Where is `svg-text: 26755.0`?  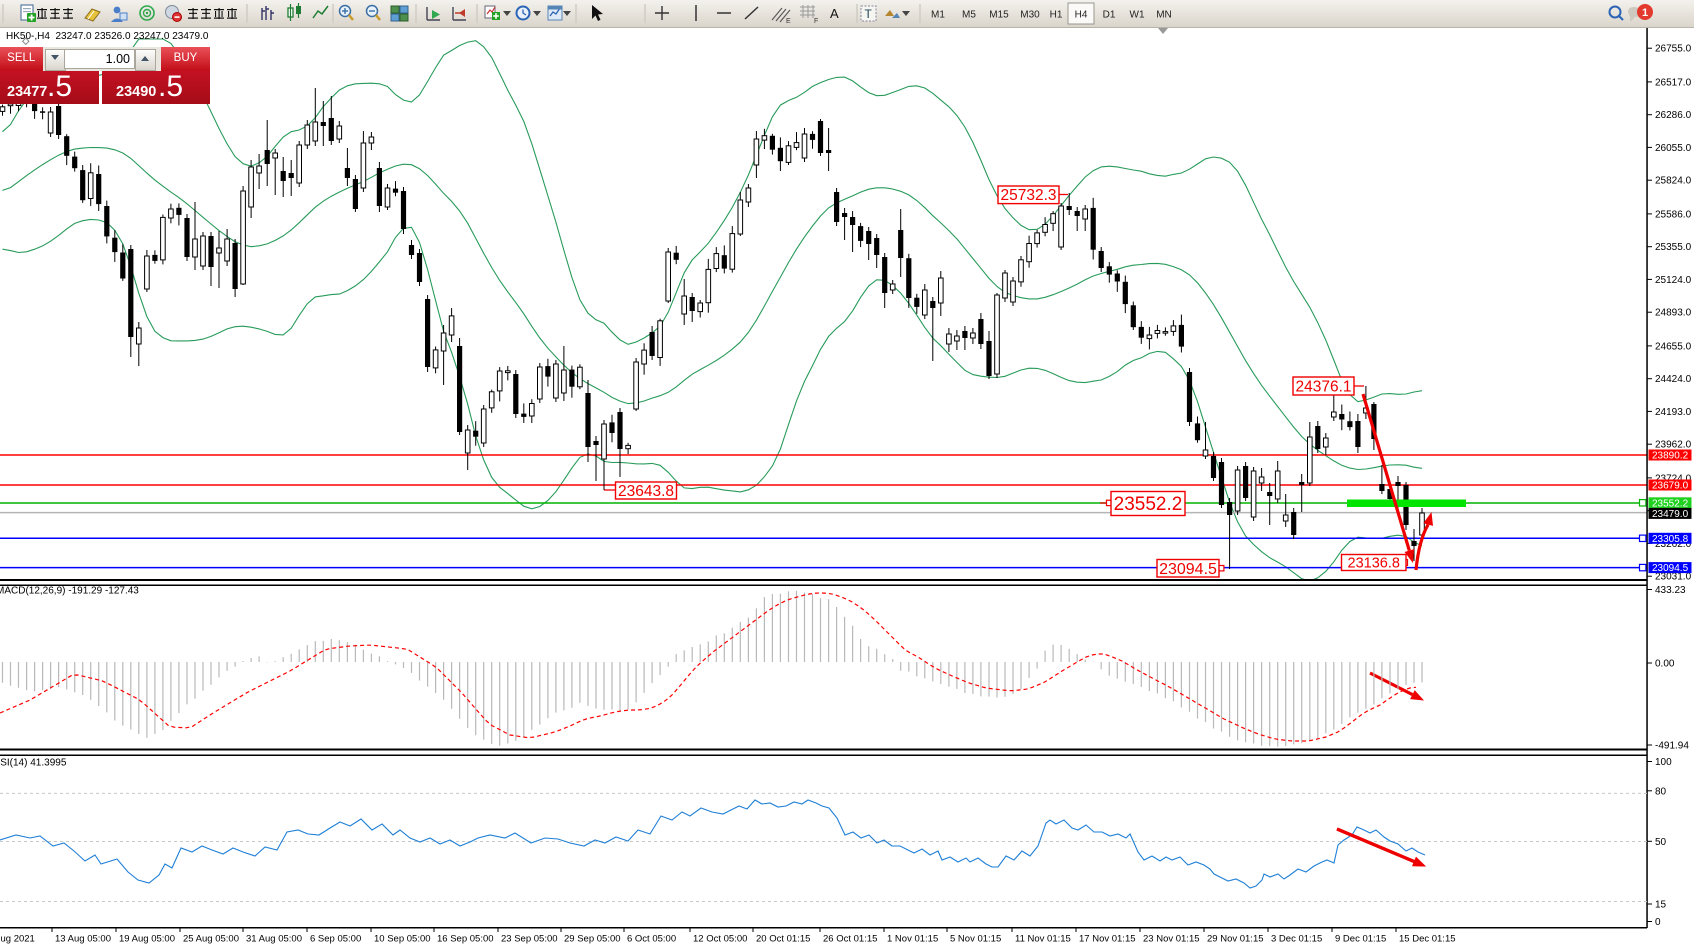 svg-text: 26755.0 is located at coordinates (1673, 49).